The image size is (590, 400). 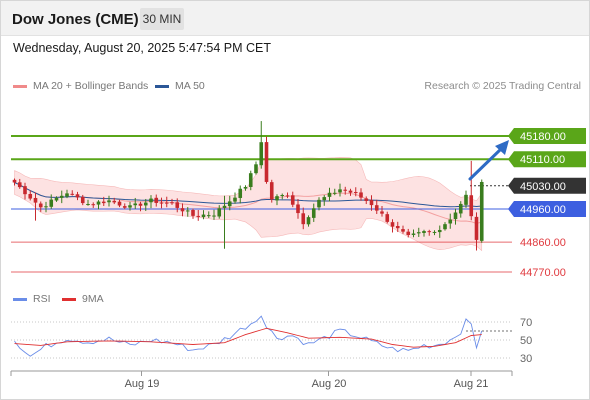 I want to click on forecast-arrow-head, so click(x=502, y=147).